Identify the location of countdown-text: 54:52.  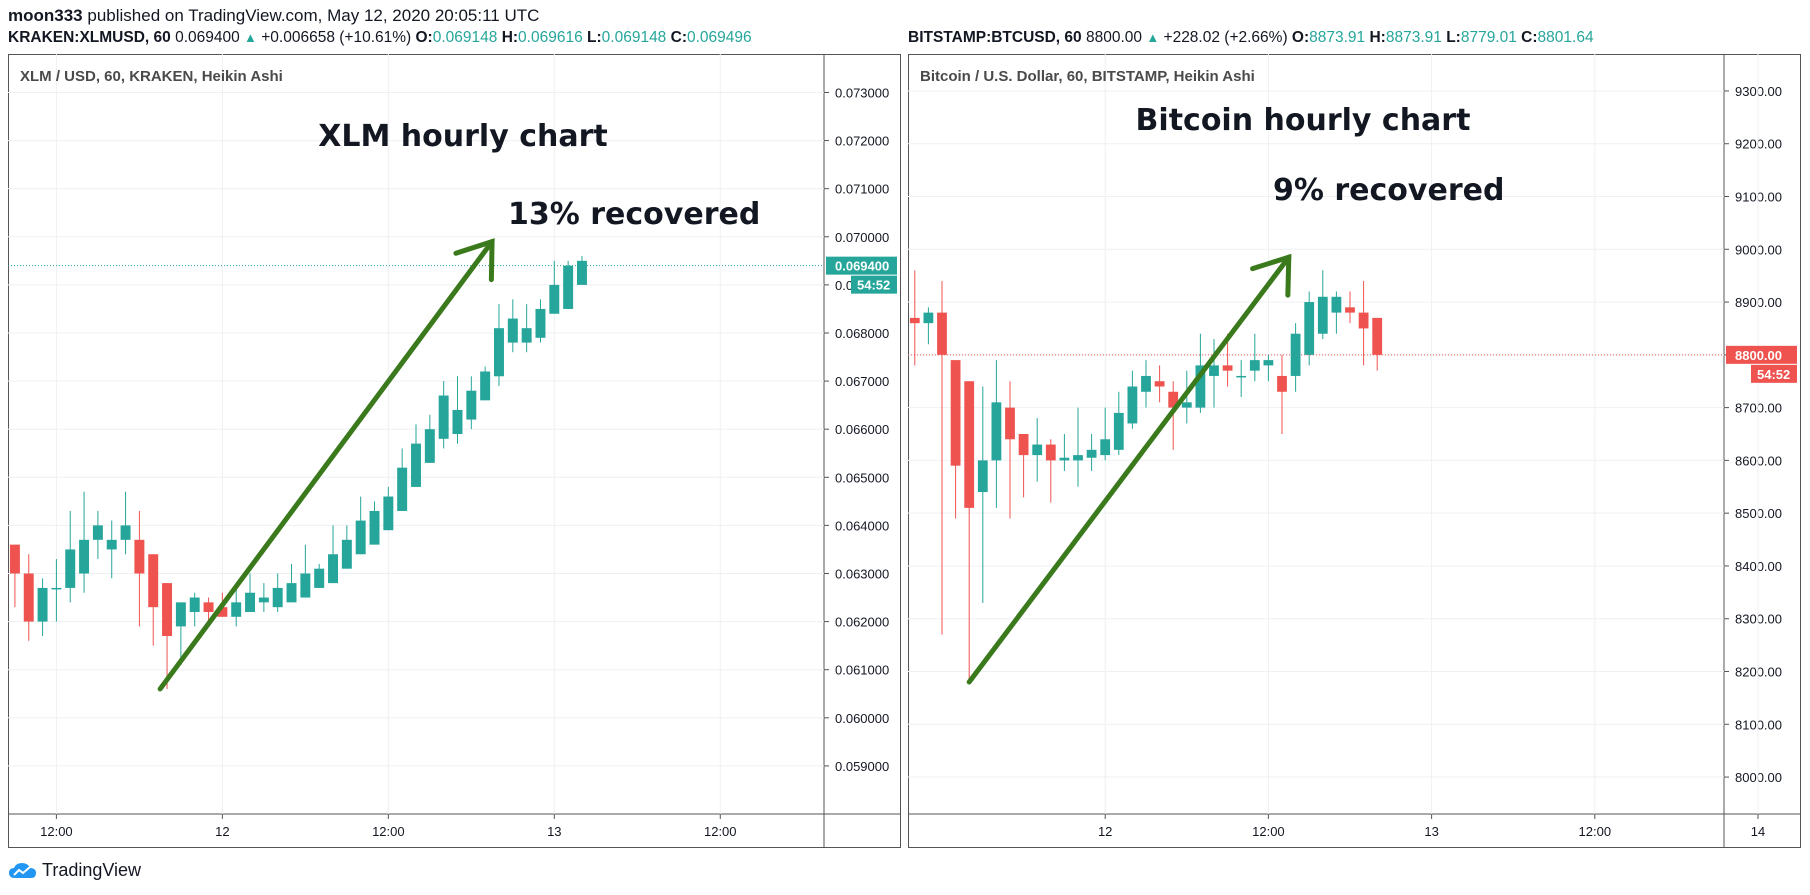
(1773, 374).